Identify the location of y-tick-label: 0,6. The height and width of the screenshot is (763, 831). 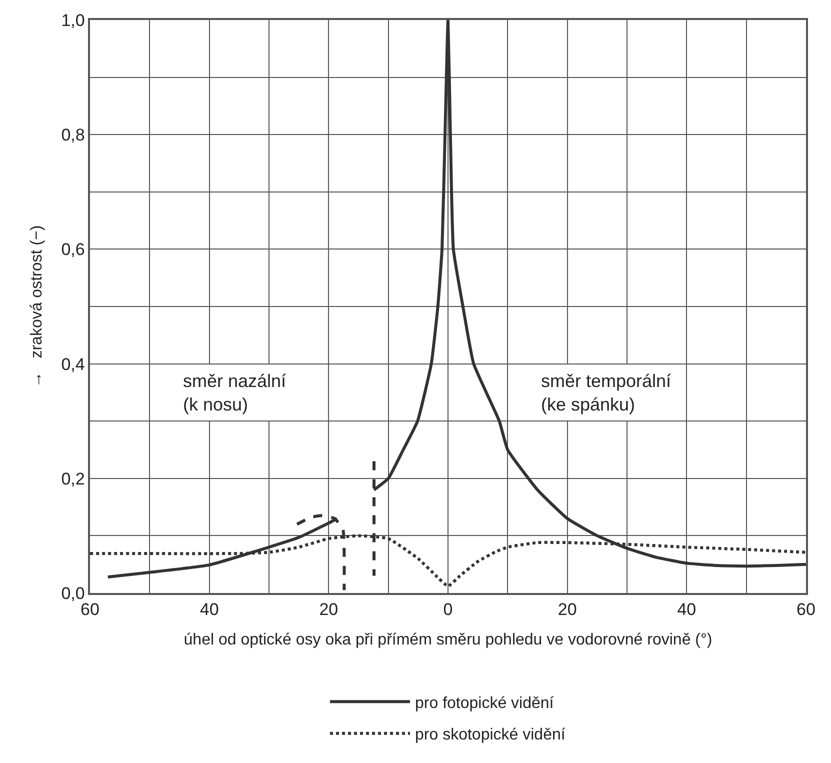
(73, 250).